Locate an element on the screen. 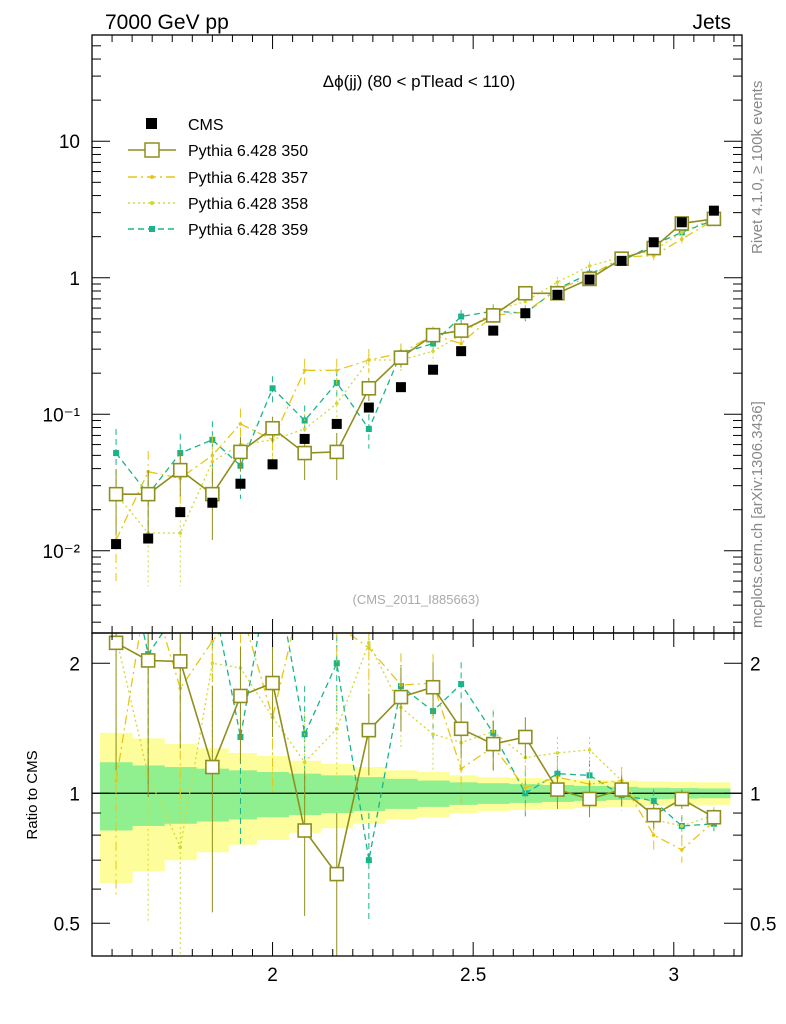 Image resolution: width=786 pixels, height=1024 pixels. ratio-ylabel: Ratio to CMS is located at coordinates (32, 794).